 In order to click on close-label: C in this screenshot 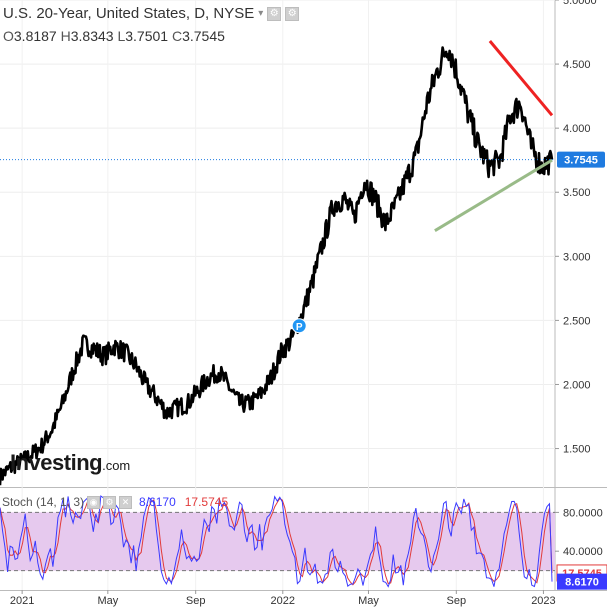, I will do `click(177, 36)`.